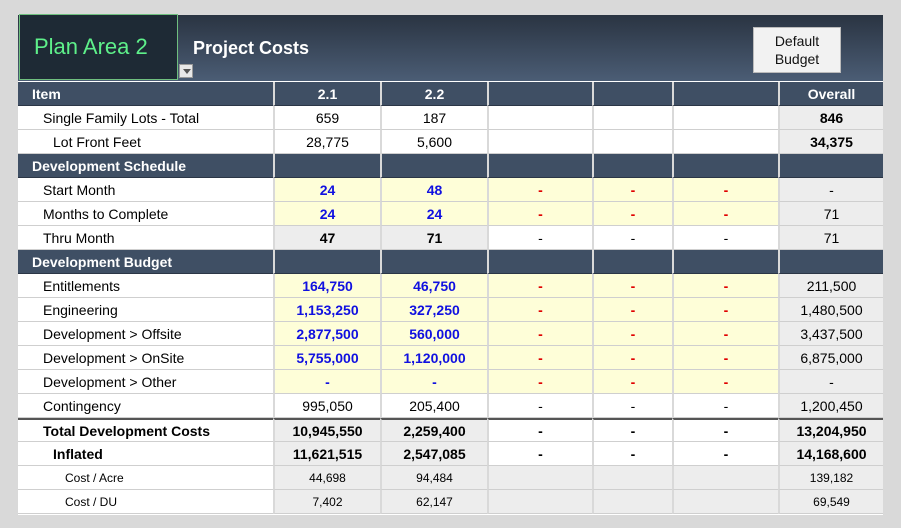 The height and width of the screenshot is (528, 901). Describe the element at coordinates (145, 334) in the screenshot. I see `row-label: Development > Offsite` at that location.